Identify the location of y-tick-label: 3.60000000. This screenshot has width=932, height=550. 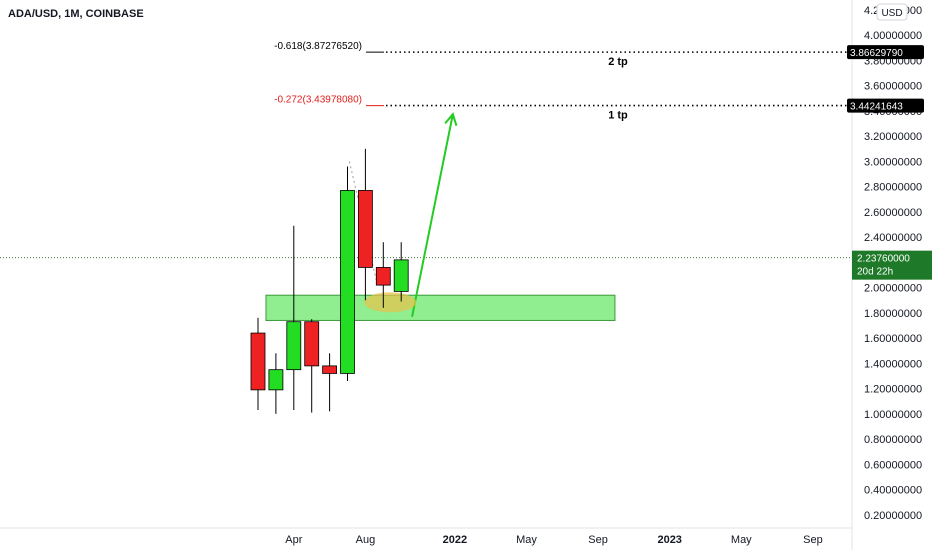
(893, 87).